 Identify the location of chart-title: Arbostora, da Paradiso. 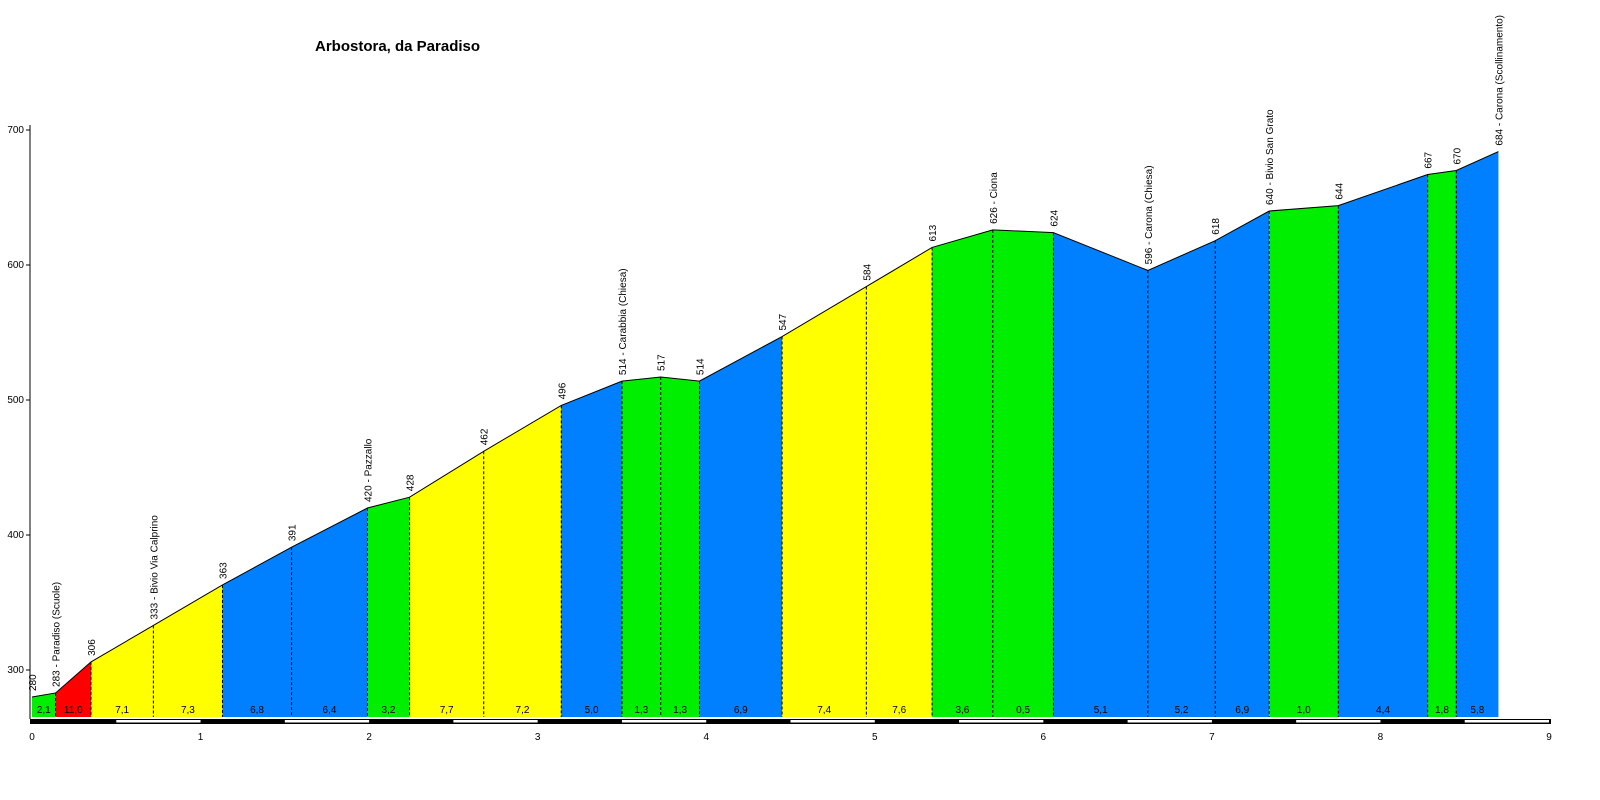
(398, 46).